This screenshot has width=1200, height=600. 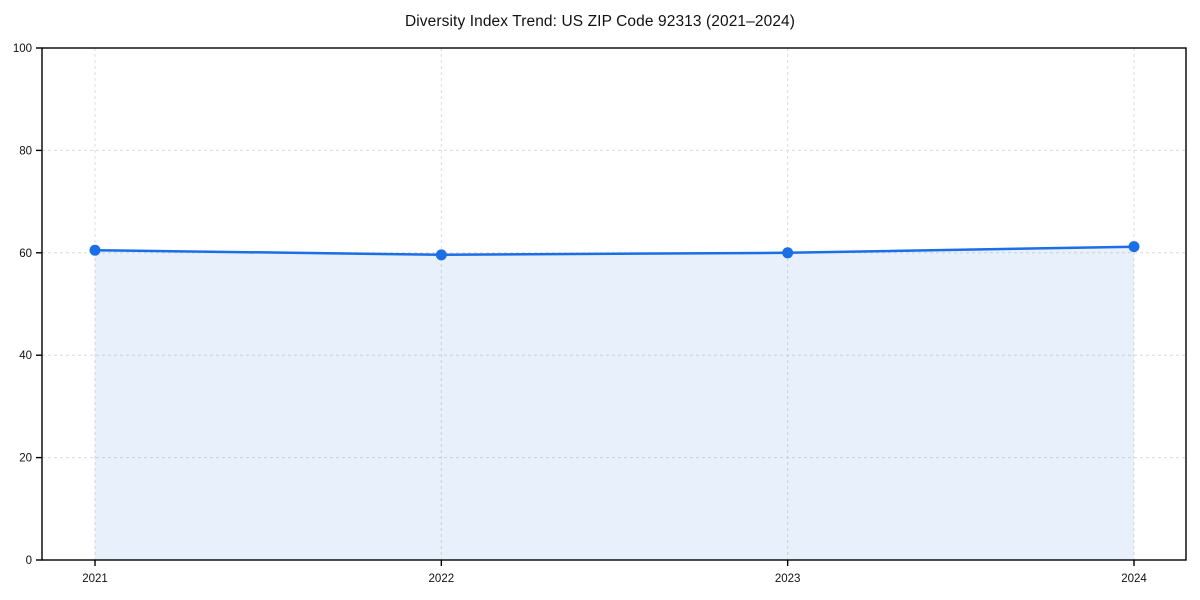 I want to click on x-axis-tick-label: 2022, so click(x=442, y=579).